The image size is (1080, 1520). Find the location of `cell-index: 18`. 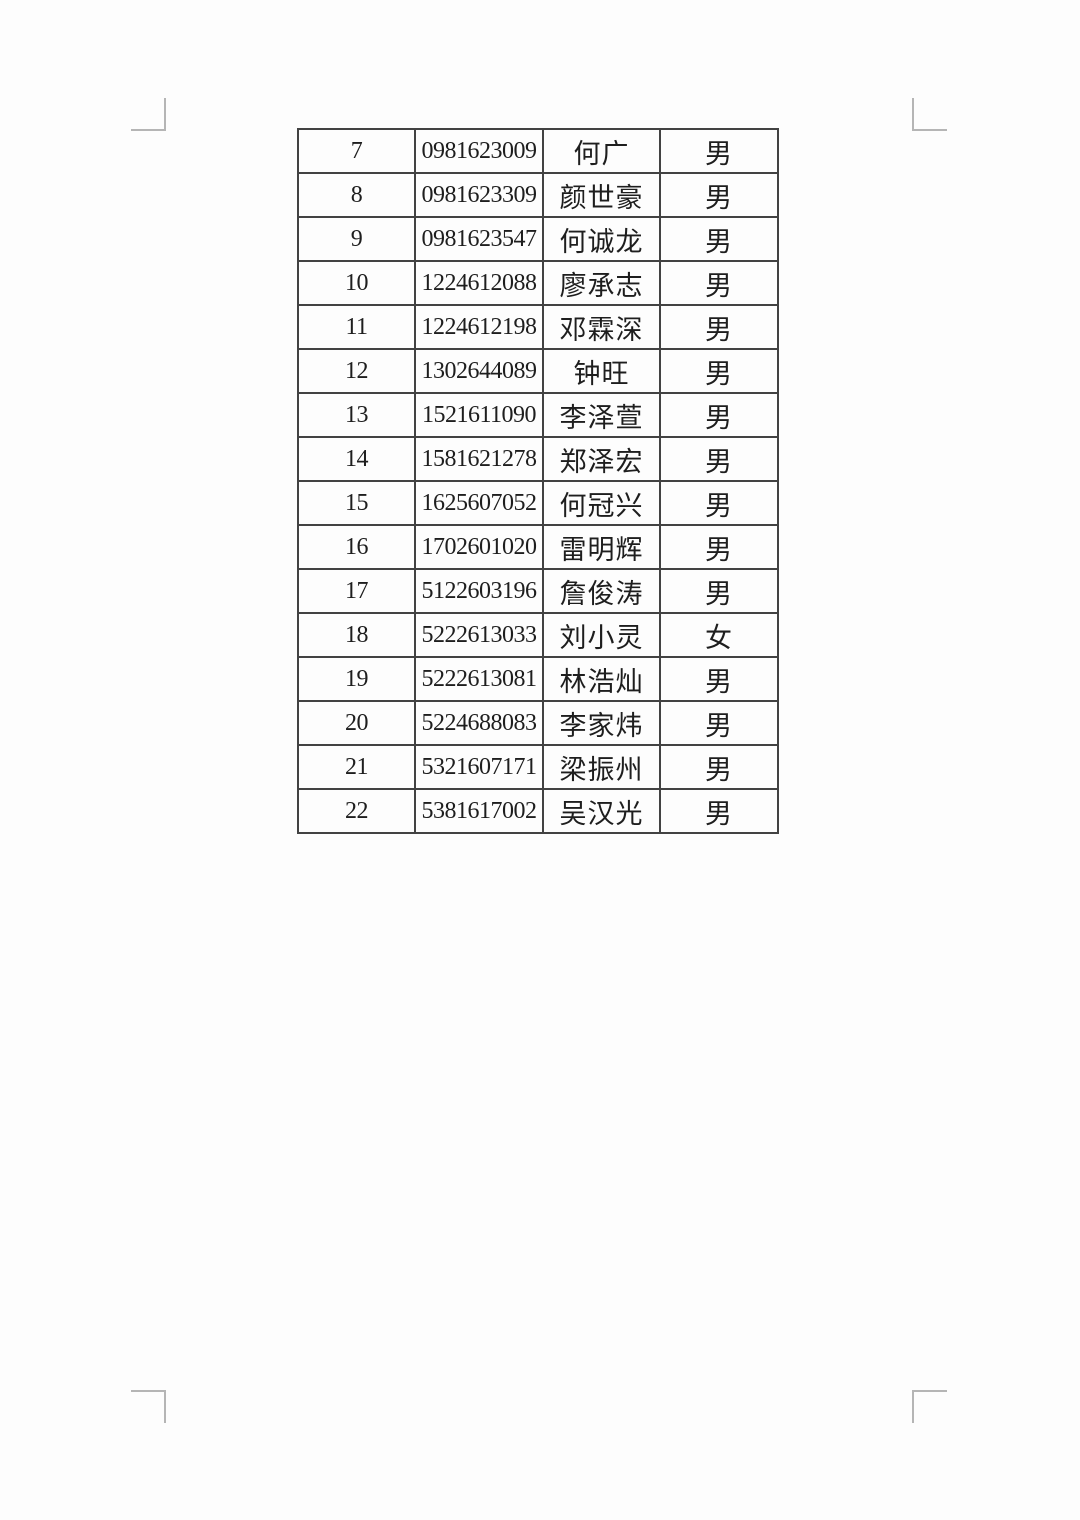

cell-index: 18 is located at coordinates (356, 635).